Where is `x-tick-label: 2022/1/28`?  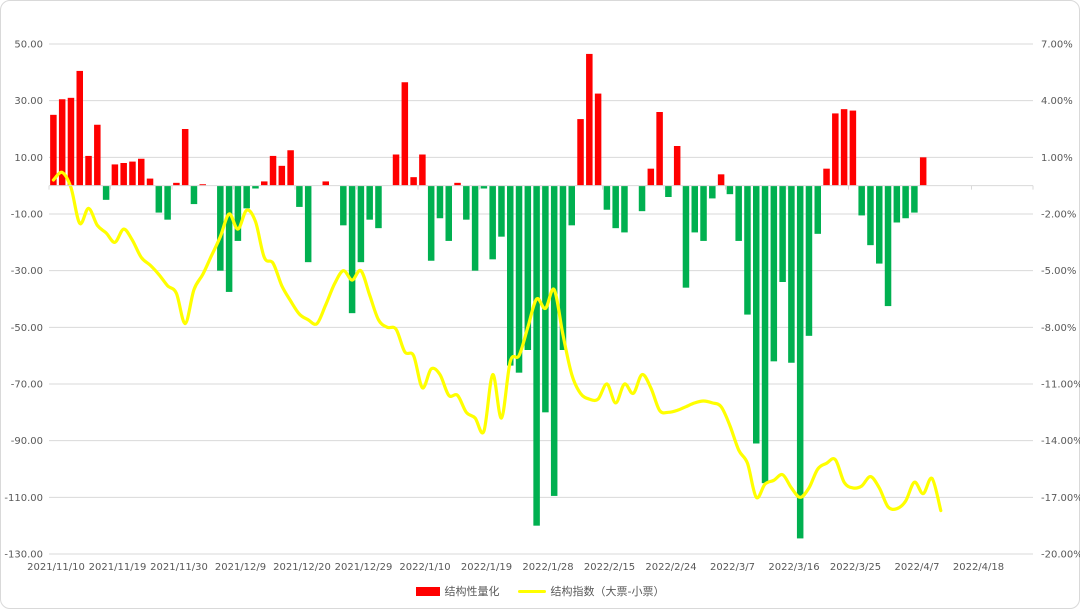 x-tick-label: 2022/1/28 is located at coordinates (547, 567).